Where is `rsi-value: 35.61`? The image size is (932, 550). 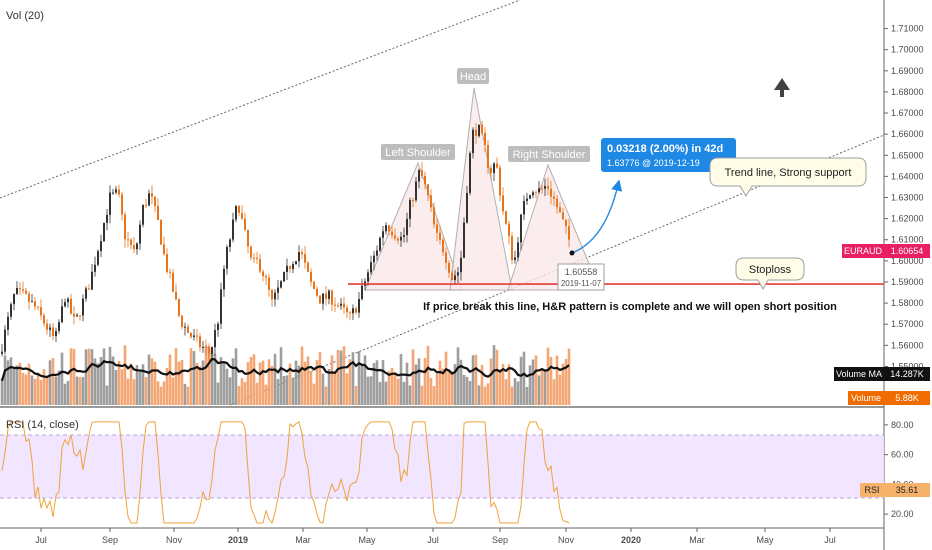
rsi-value: 35.61 is located at coordinates (907, 490).